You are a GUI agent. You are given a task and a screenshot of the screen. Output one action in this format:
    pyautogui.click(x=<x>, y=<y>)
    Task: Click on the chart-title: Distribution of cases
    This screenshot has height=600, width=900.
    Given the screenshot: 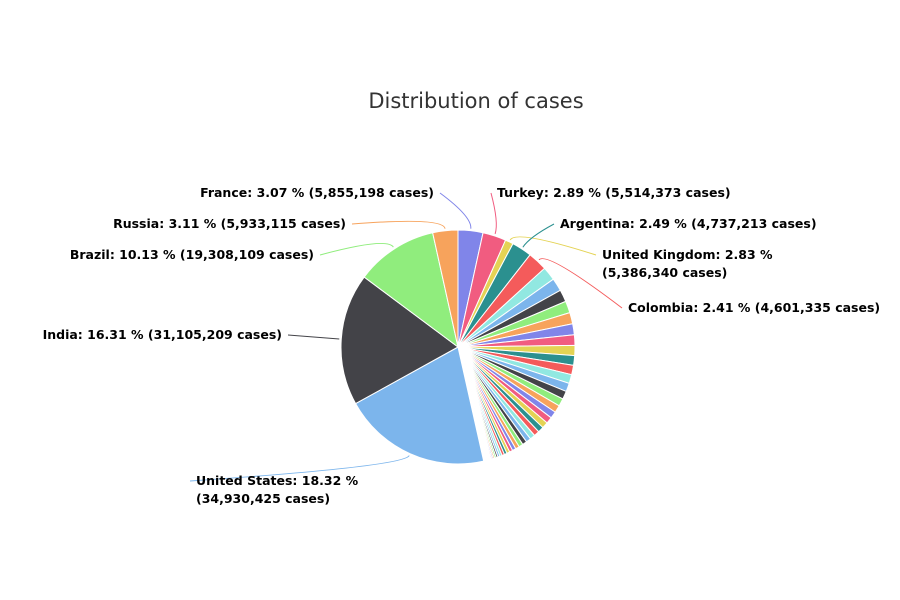 What is the action you would take?
    pyautogui.click(x=475, y=101)
    